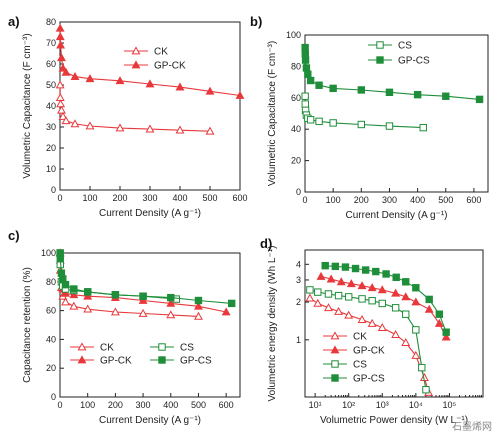 Image resolution: width=500 pixels, height=437 pixels. I want to click on x-tick-label: 10⁵, so click(450, 405).